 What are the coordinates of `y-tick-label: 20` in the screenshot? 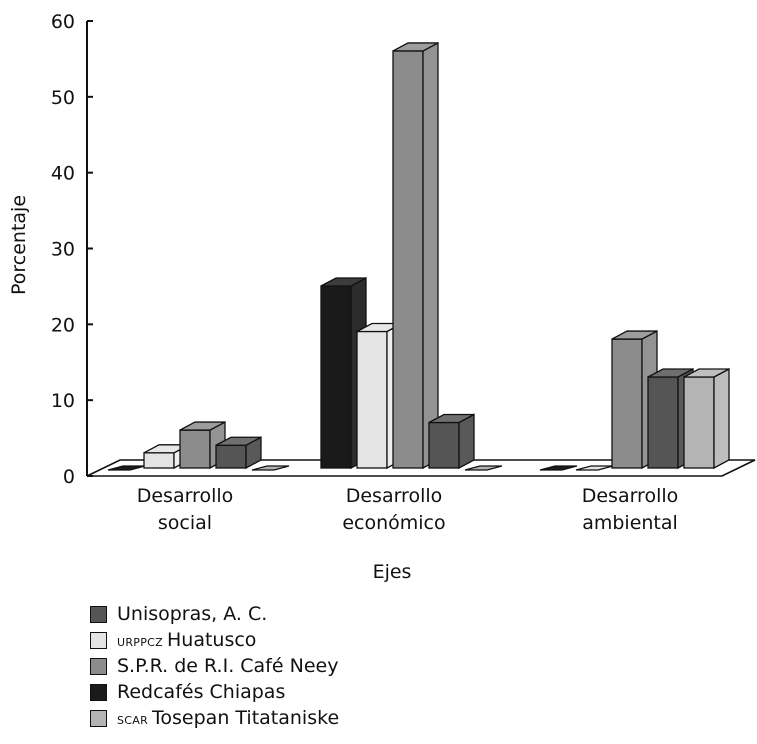 It's located at (63, 325).